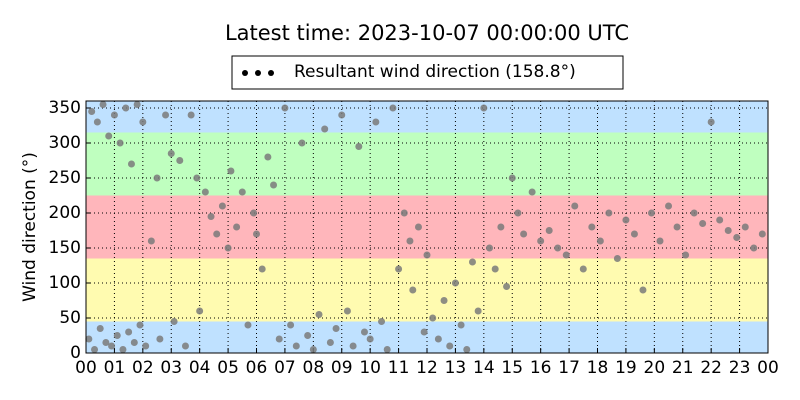  I want to click on band, so click(427, 117).